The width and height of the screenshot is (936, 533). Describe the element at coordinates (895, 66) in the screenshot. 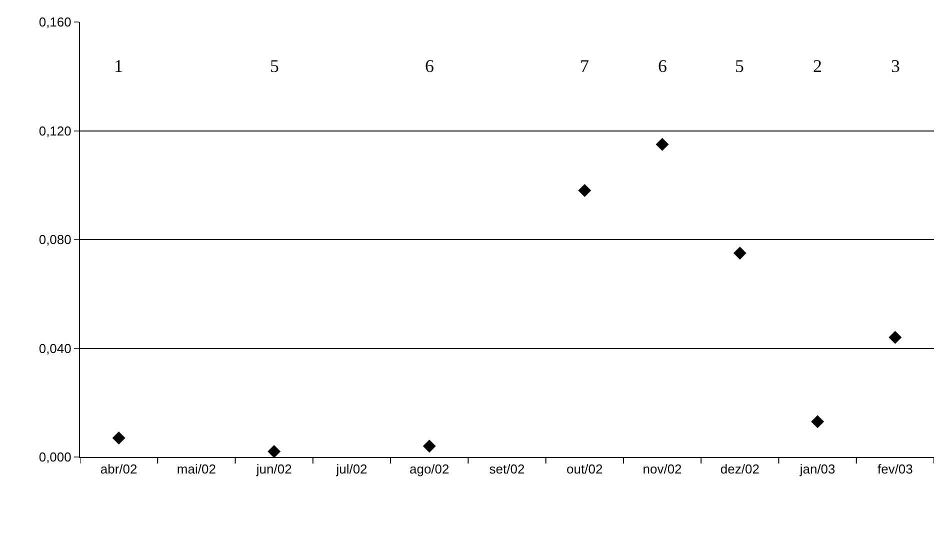

I see `annotation: 3` at that location.